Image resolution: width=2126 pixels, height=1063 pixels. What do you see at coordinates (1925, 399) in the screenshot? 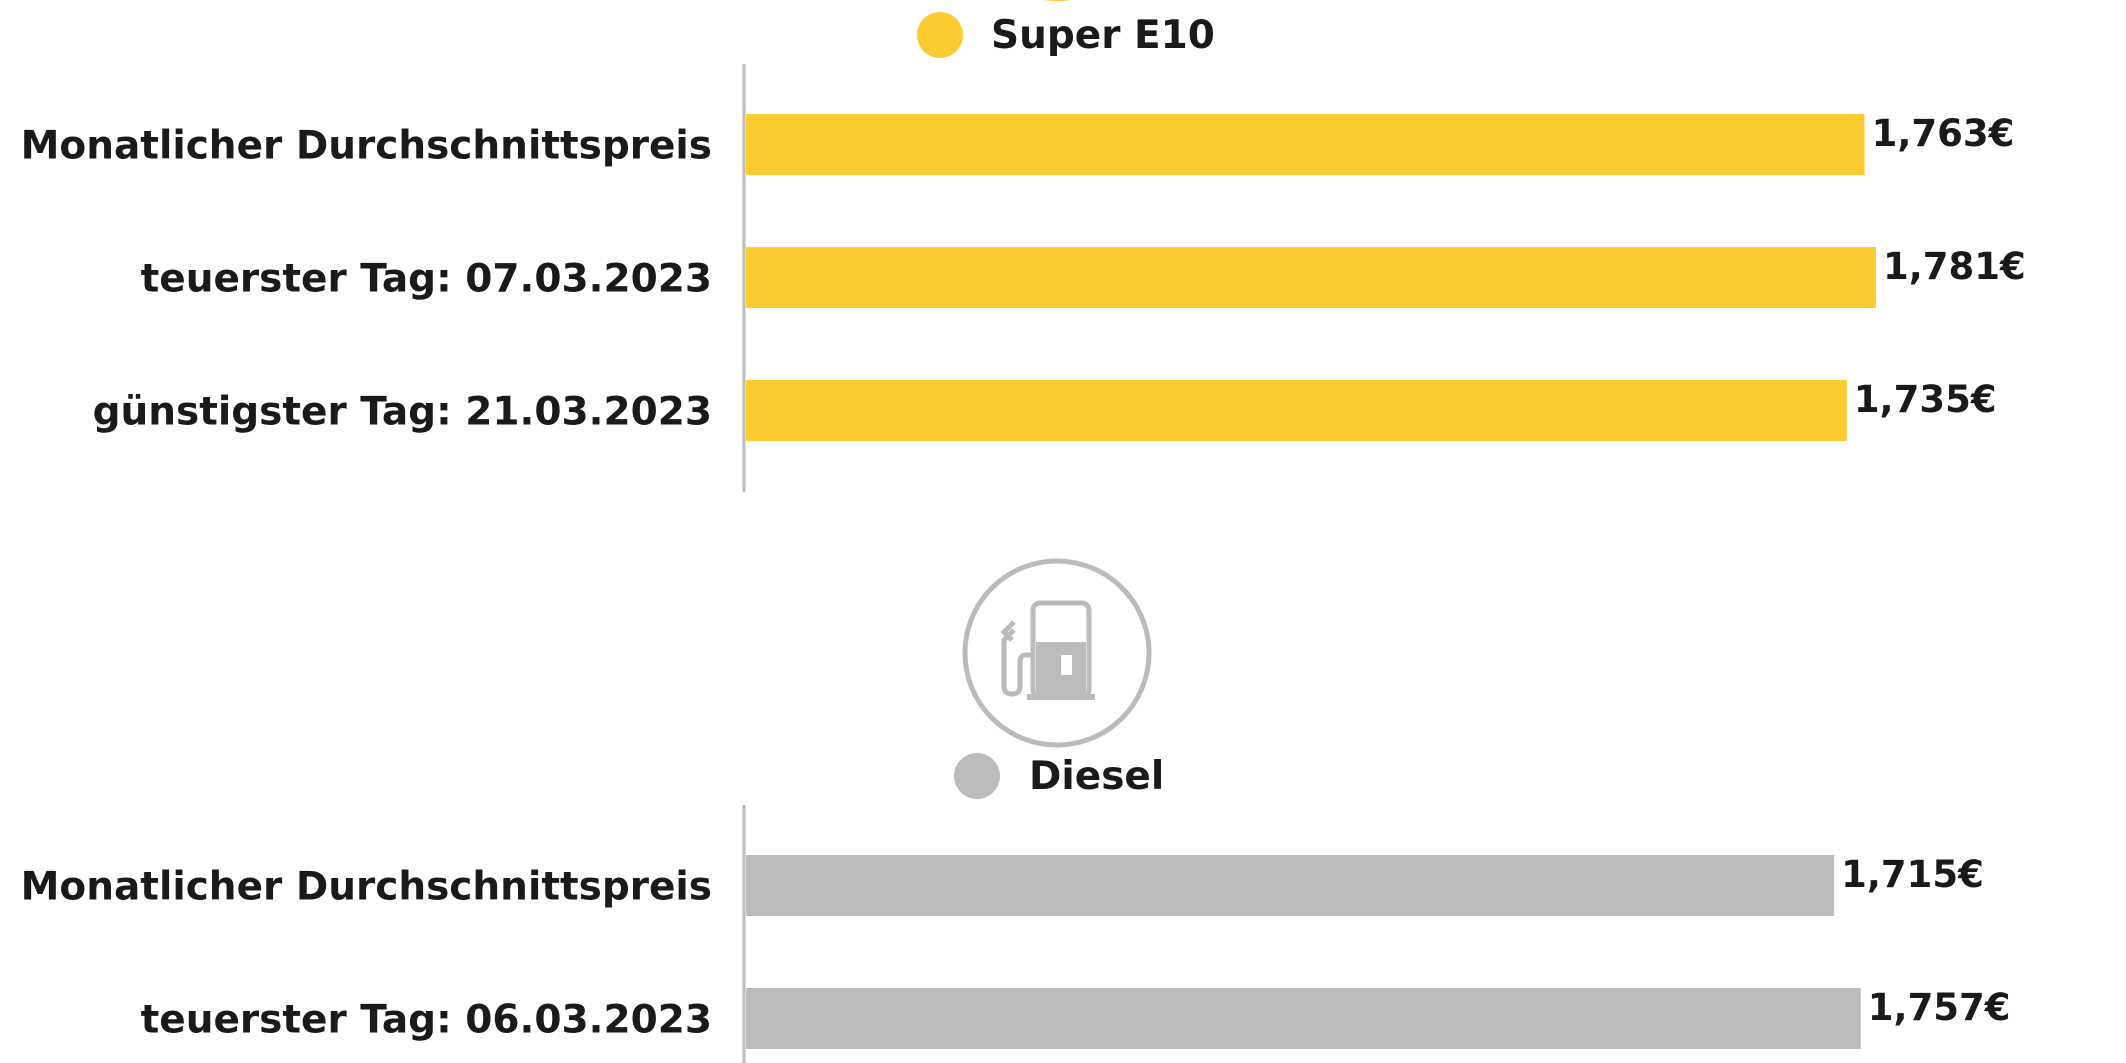
I see `super-e10-value-label-2: 1,735€` at bounding box center [1925, 399].